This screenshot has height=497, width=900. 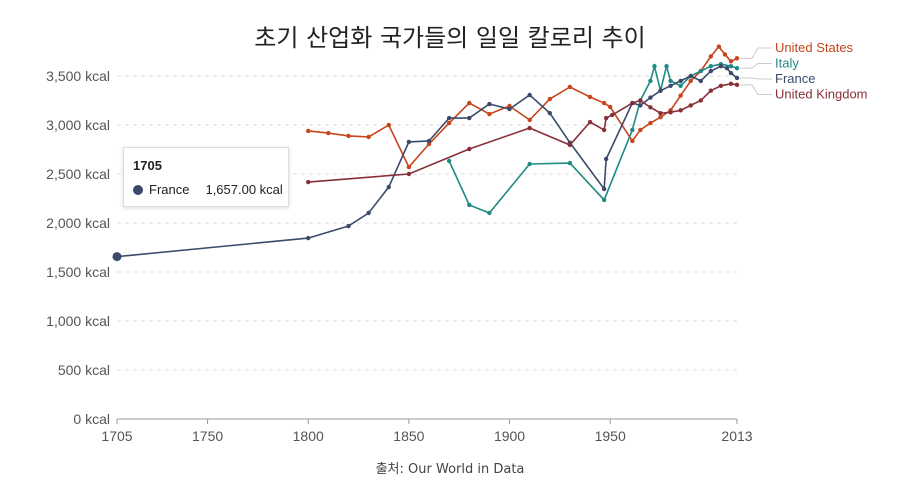 I want to click on x-tick-label: 2013, so click(x=736, y=436).